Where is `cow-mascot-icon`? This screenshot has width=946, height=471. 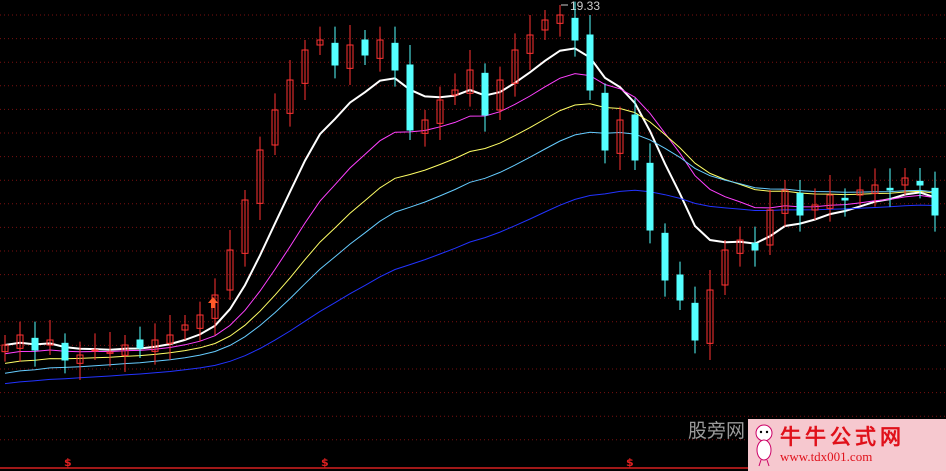 cow-mascot-icon is located at coordinates (764, 445).